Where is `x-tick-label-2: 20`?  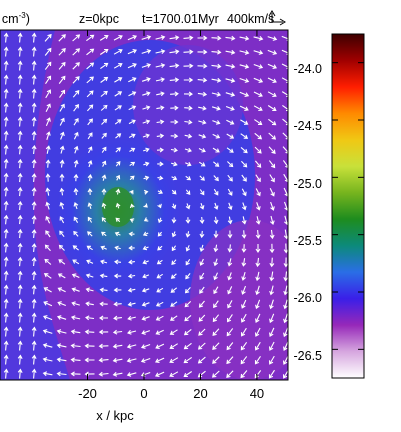 x-tick-label-2: 20 is located at coordinates (200, 393).